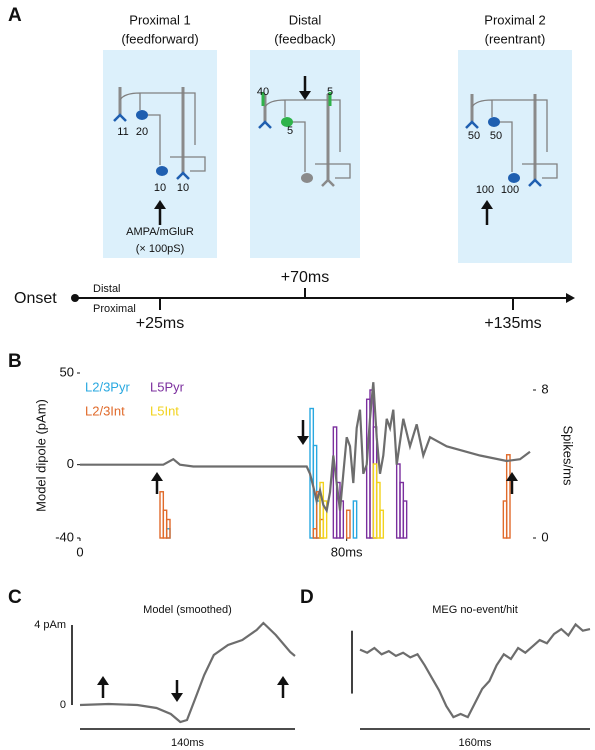 This screenshot has width=595, height=750. I want to click on box, so click(515, 156).